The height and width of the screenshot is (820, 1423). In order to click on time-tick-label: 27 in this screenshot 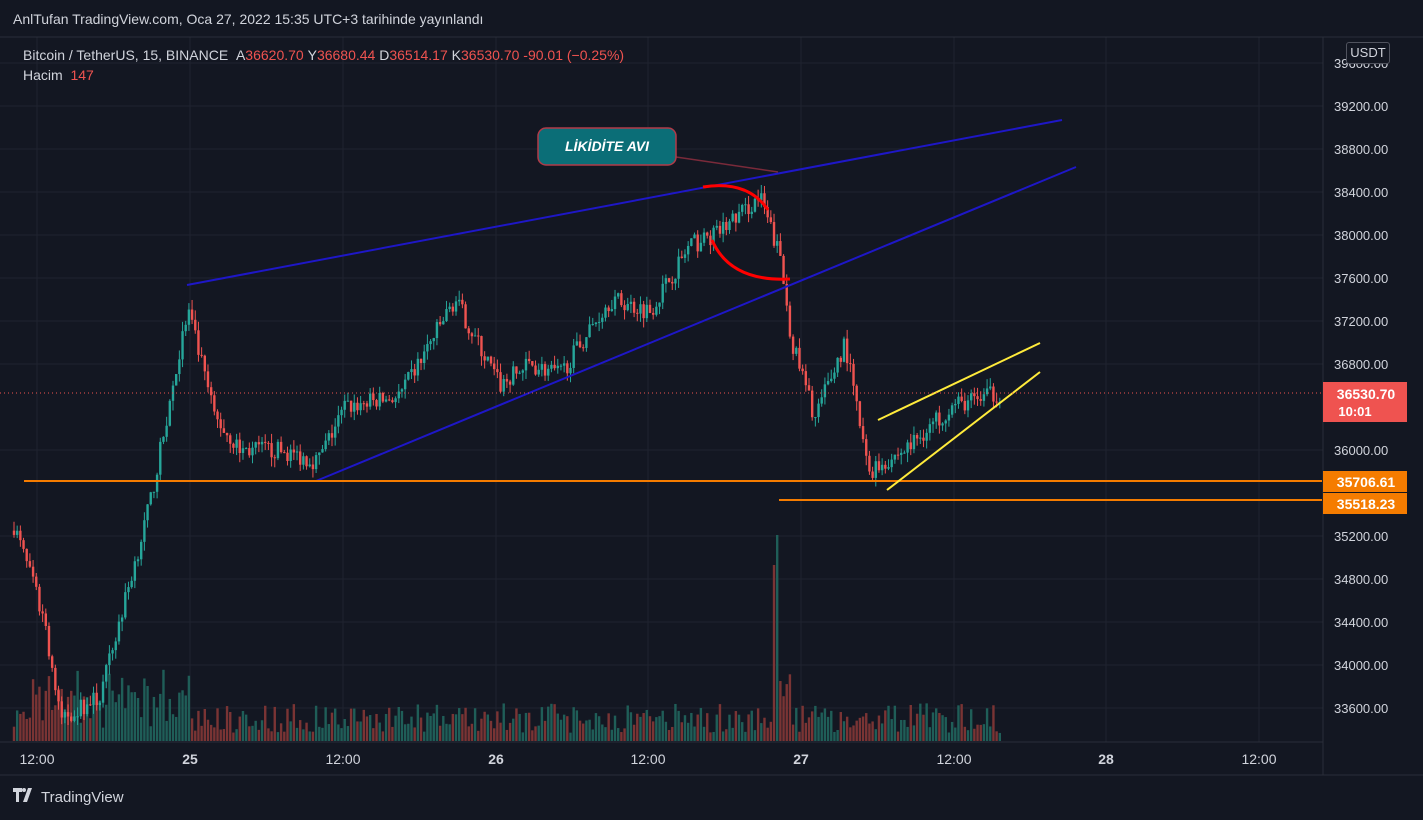, I will do `click(801, 759)`.